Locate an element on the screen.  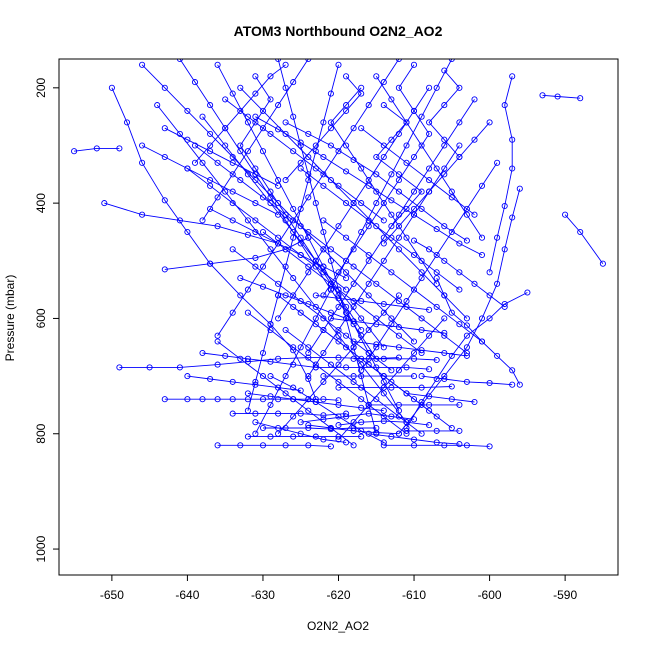
x-axis: -650 -640 -630 -620 -610 -600 -590 is located at coordinates (338, 588).